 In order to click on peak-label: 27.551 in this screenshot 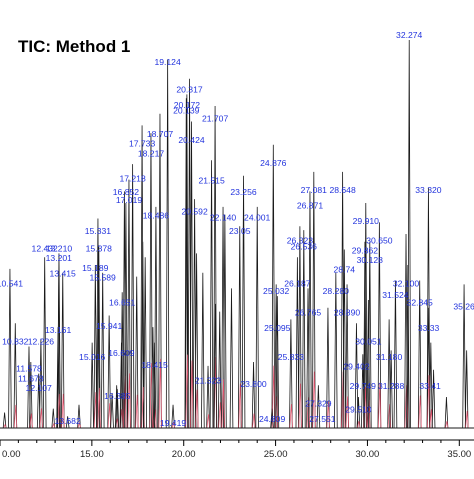, I will do `click(322, 419)`.